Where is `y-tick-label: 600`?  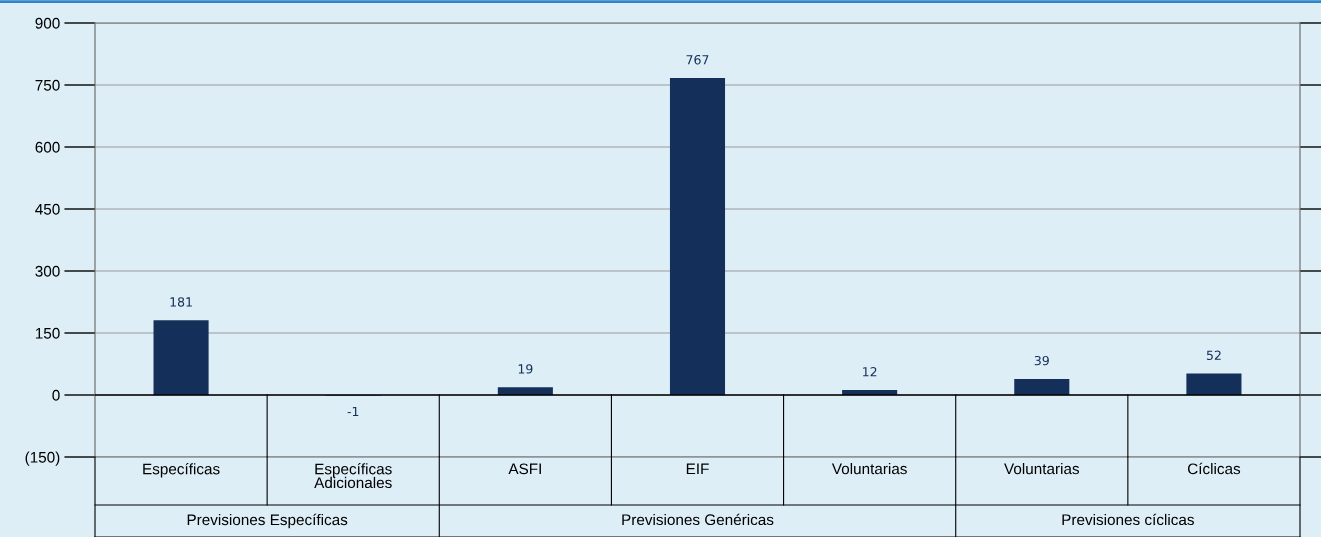
y-tick-label: 600 is located at coordinates (47, 147).